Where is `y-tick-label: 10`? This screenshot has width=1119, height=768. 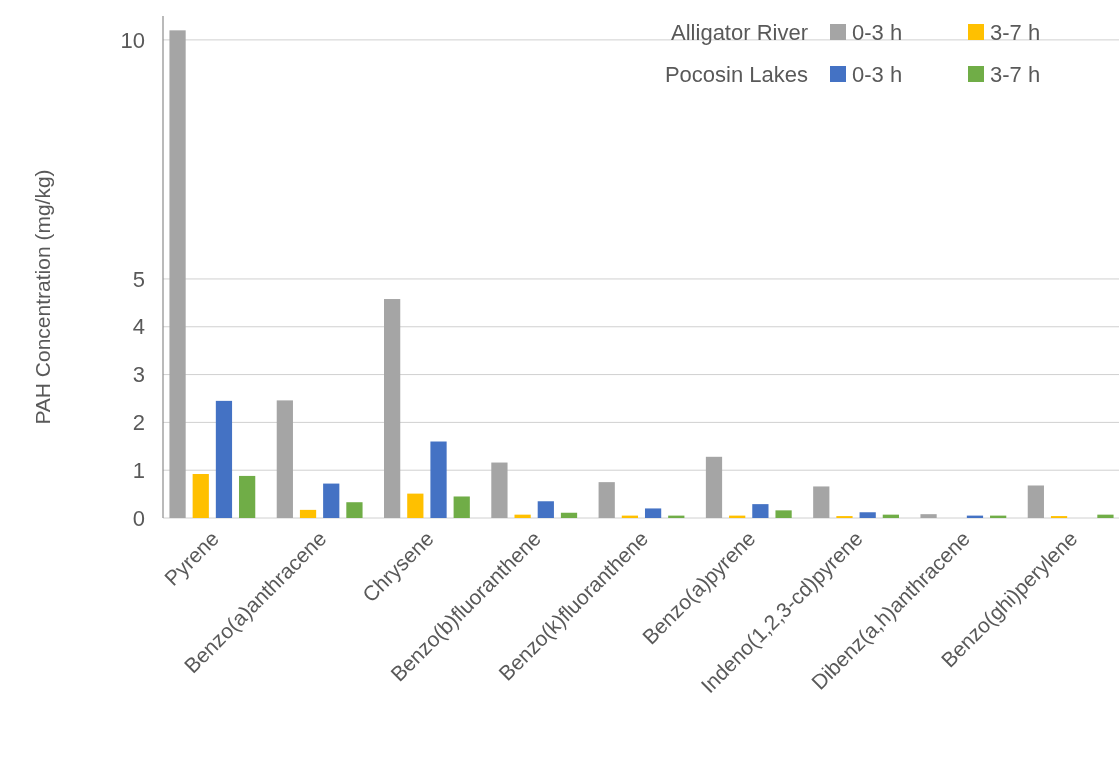
y-tick-label: 10 is located at coordinates (132, 40).